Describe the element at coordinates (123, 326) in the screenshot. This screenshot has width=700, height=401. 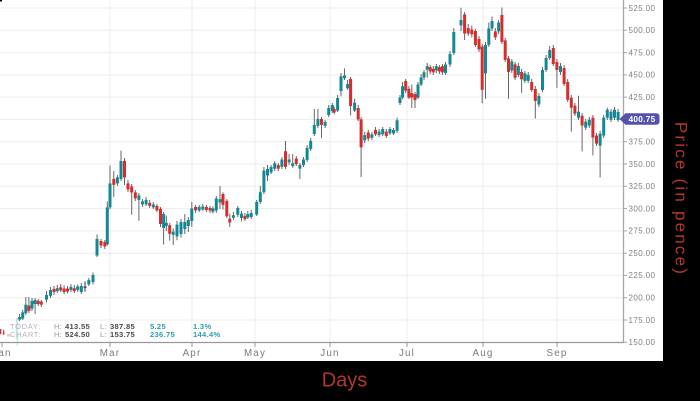
I see `svg-text: 387.85` at that location.